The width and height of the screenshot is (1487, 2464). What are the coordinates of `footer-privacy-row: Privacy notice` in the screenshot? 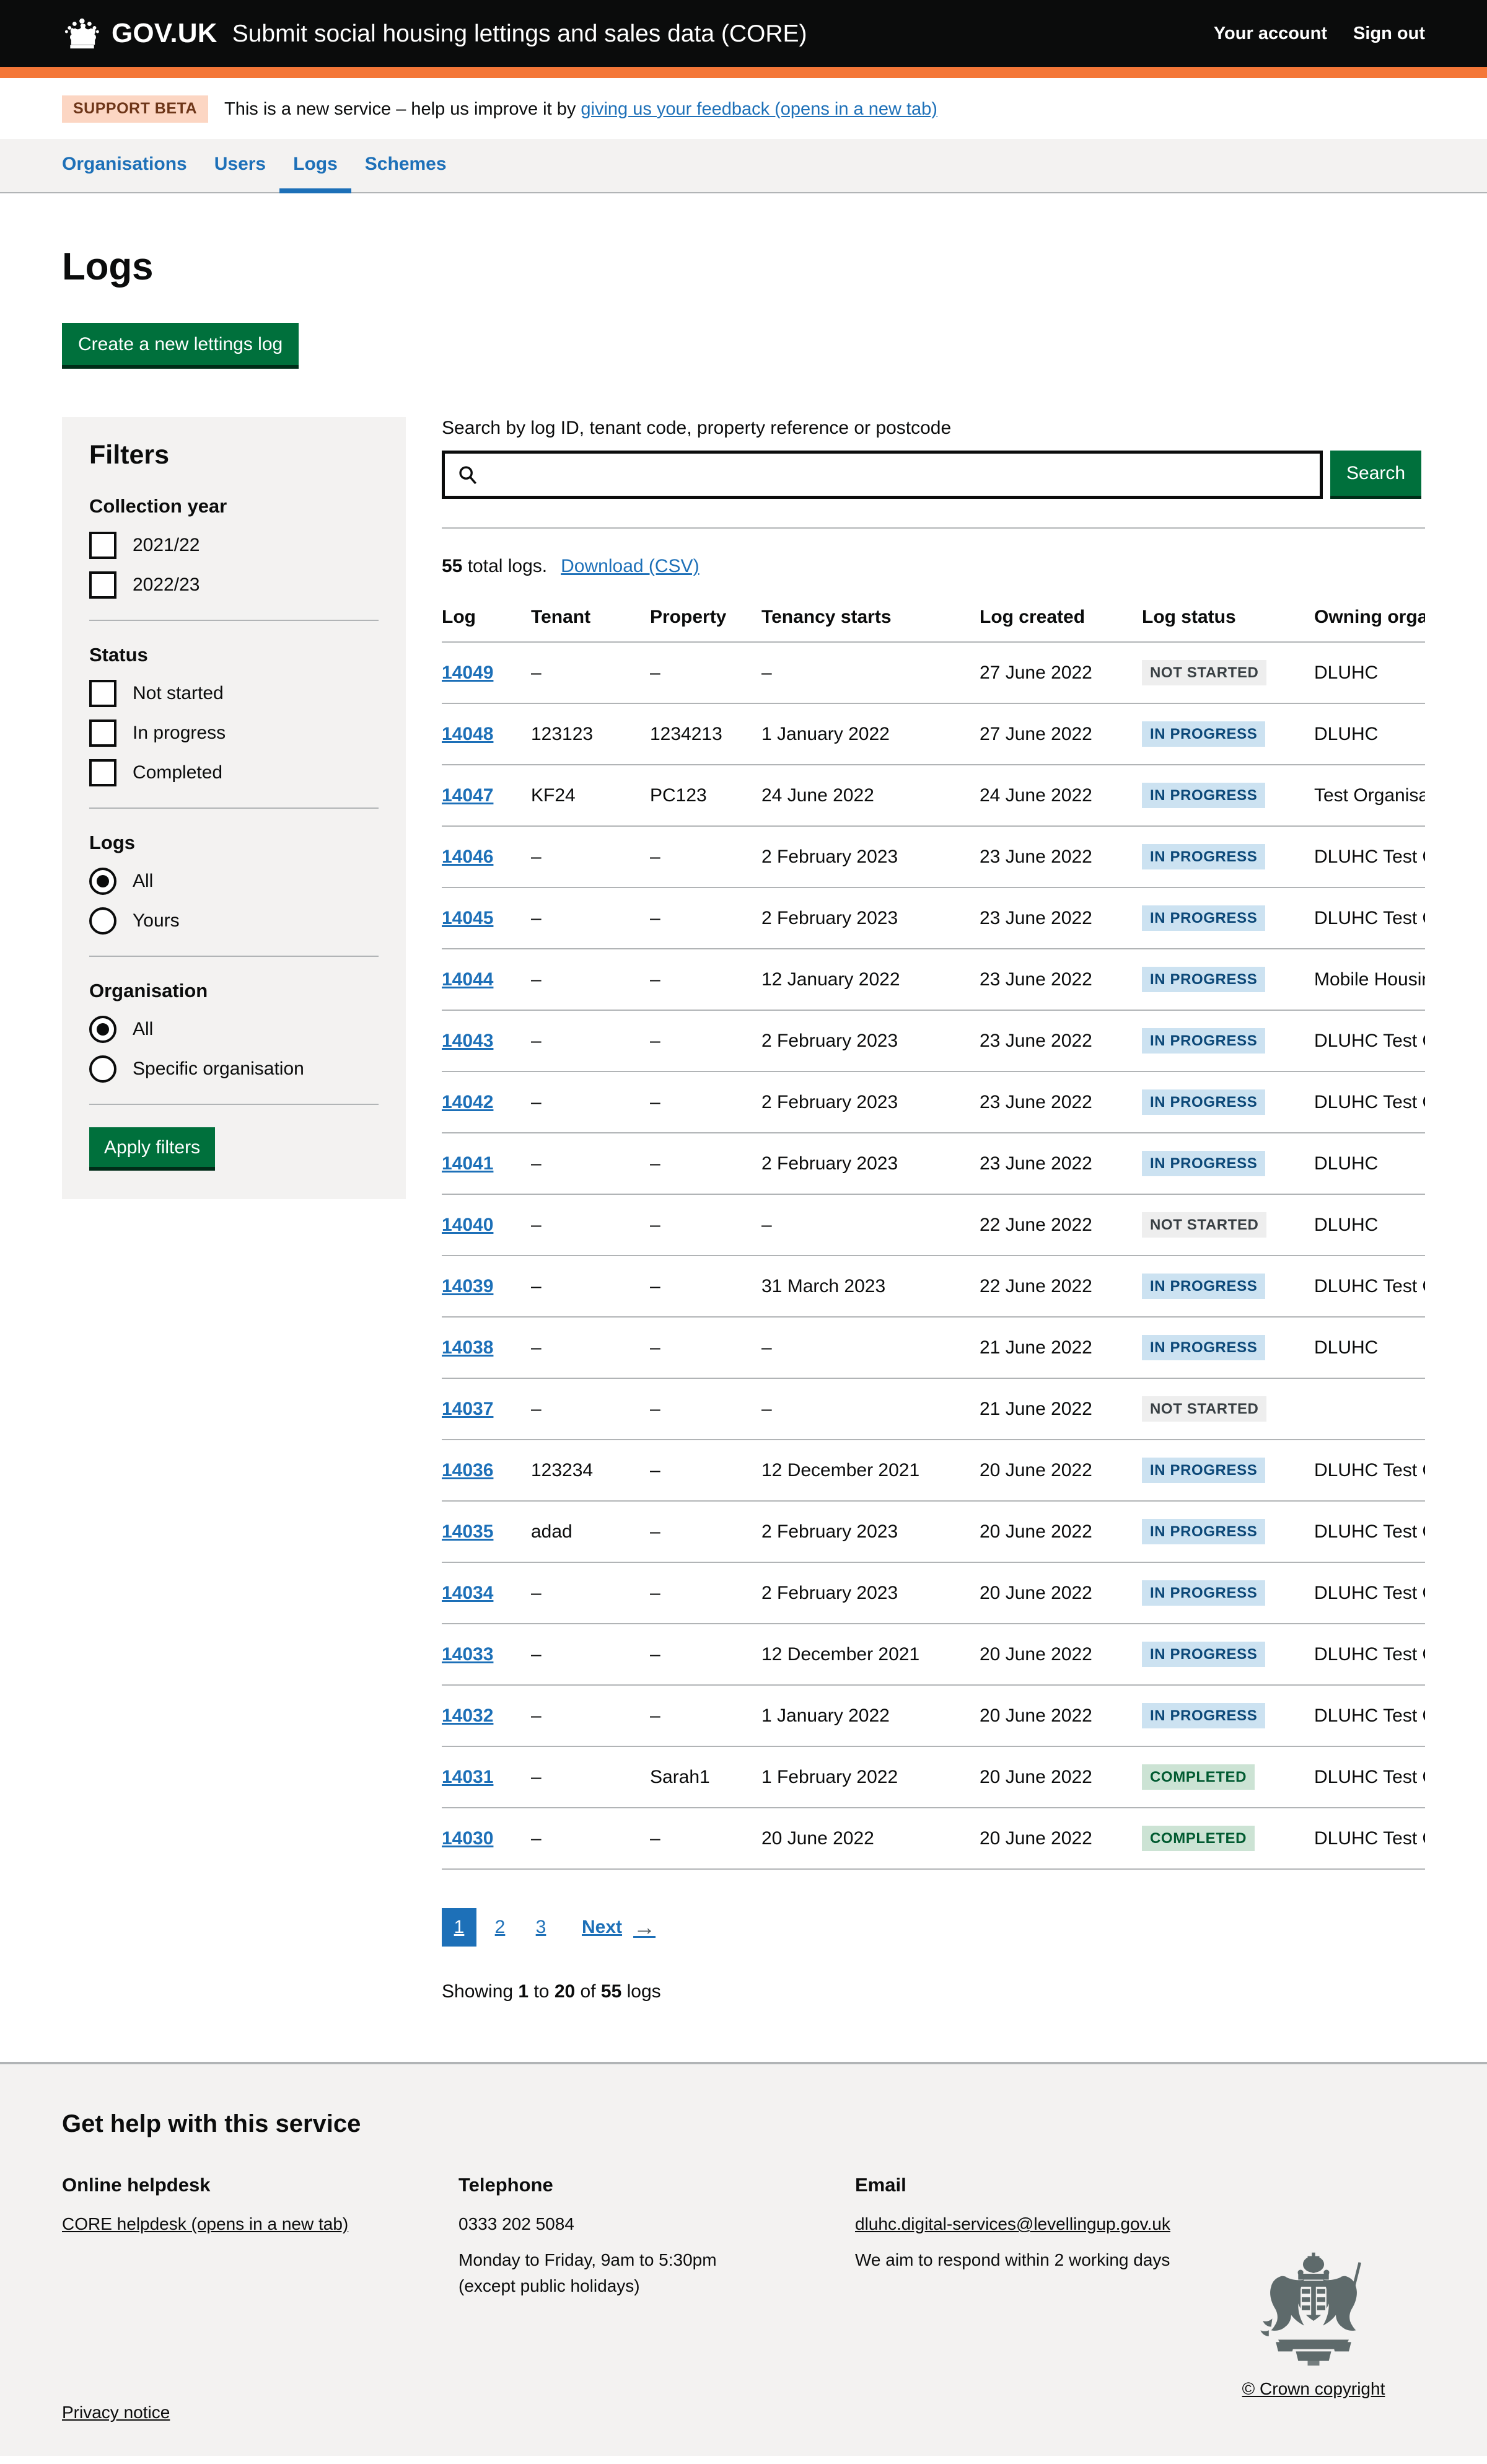 It's located at (743, 2412).